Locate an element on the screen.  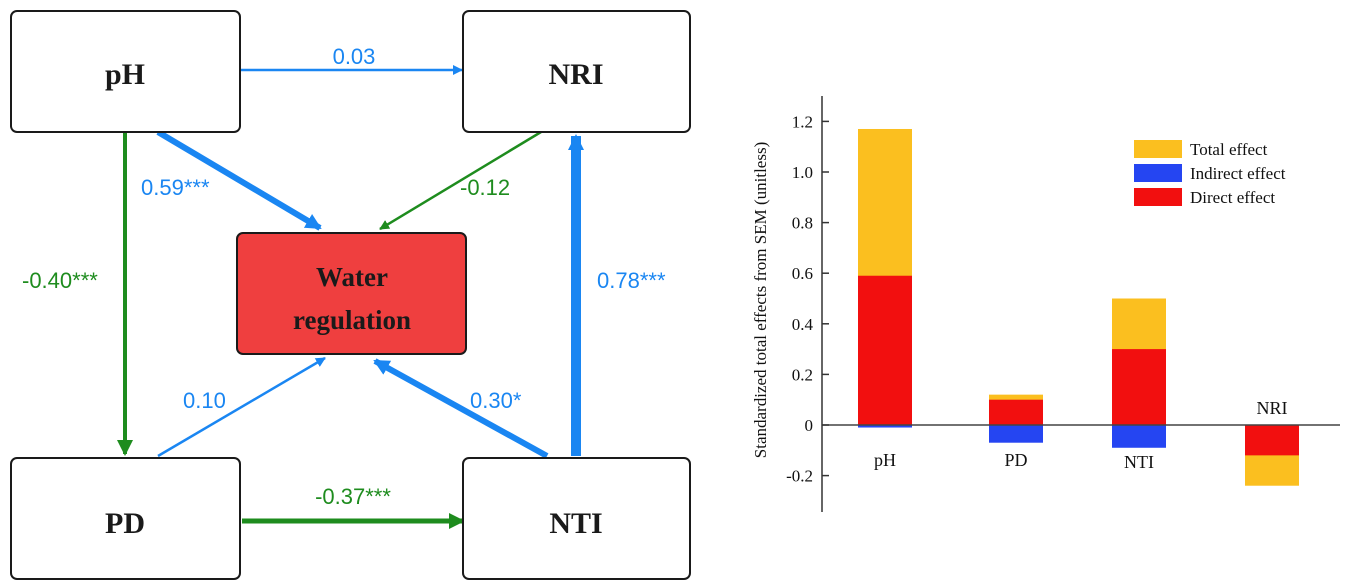
edge-label-ph-pd: -0.40*** is located at coordinates (60, 280).